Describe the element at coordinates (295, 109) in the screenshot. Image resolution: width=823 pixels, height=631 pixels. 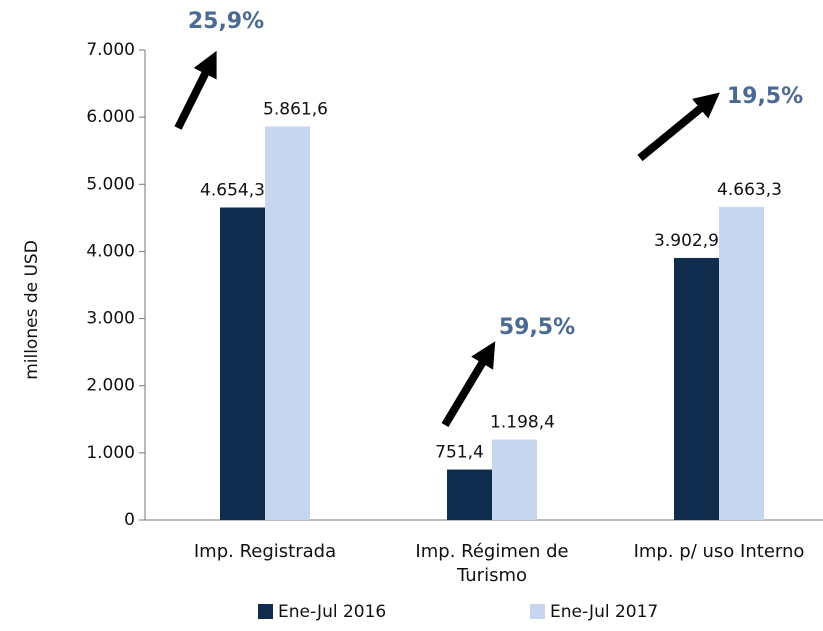
I see `data-label: 5.861,6` at that location.